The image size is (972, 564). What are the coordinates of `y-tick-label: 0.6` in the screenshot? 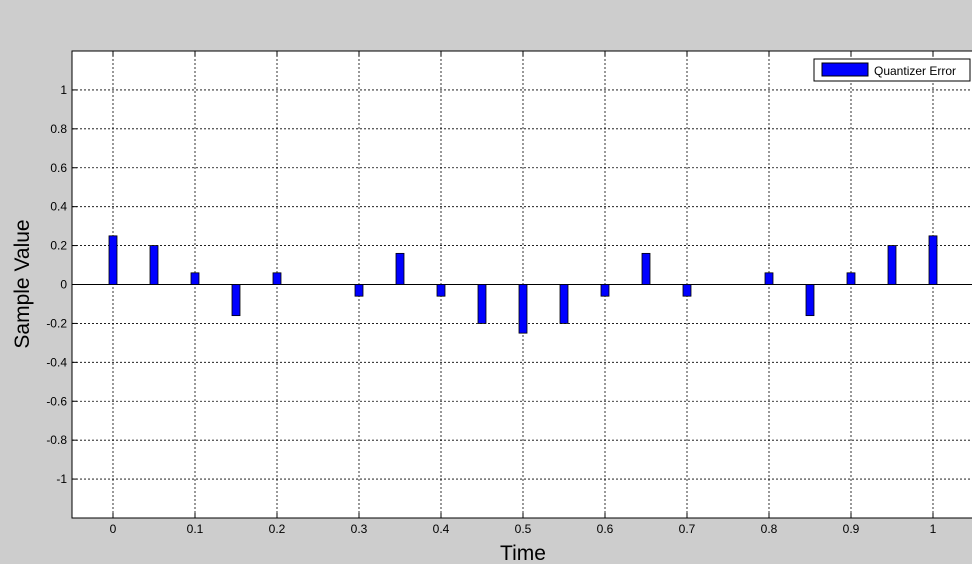 It's located at (58, 168).